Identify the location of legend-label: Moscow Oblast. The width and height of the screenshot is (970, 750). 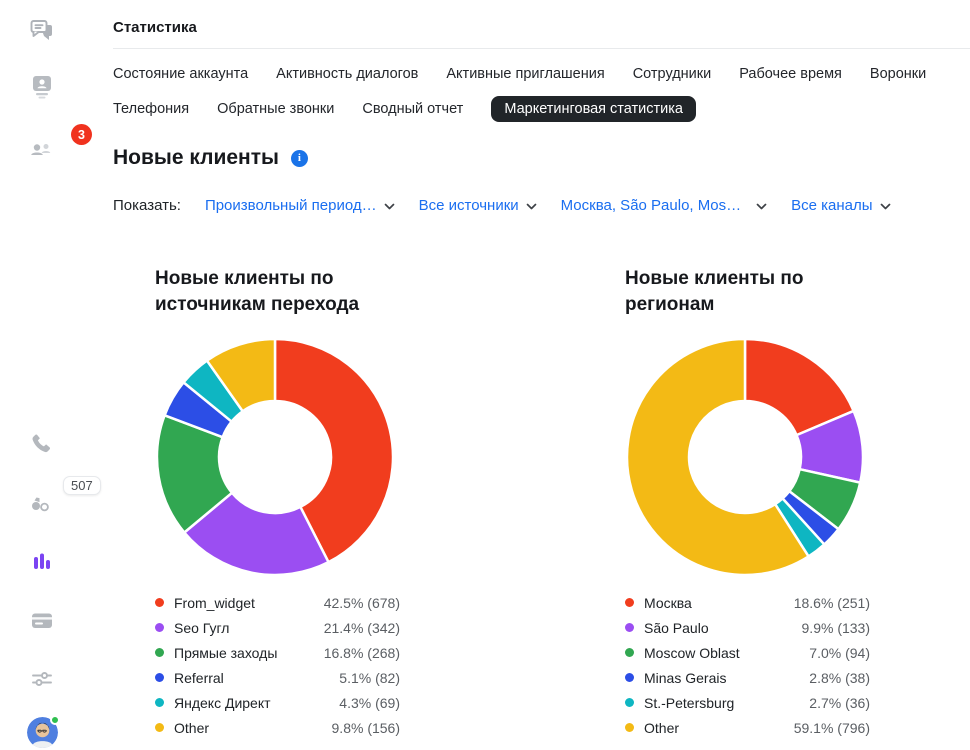
(692, 652).